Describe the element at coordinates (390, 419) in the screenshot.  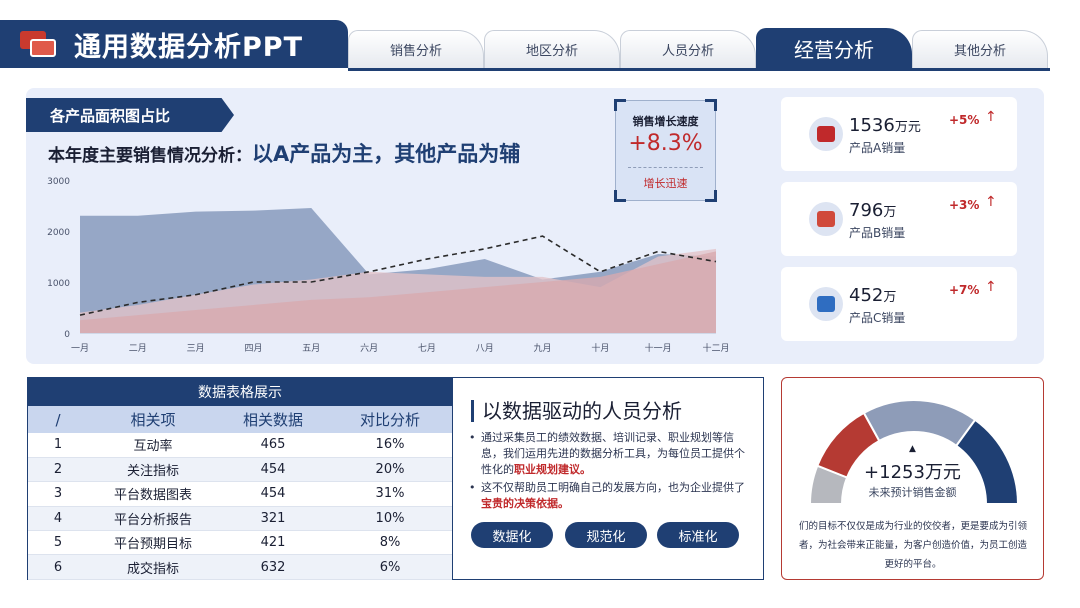
I see `table-header: 对比分析` at that location.